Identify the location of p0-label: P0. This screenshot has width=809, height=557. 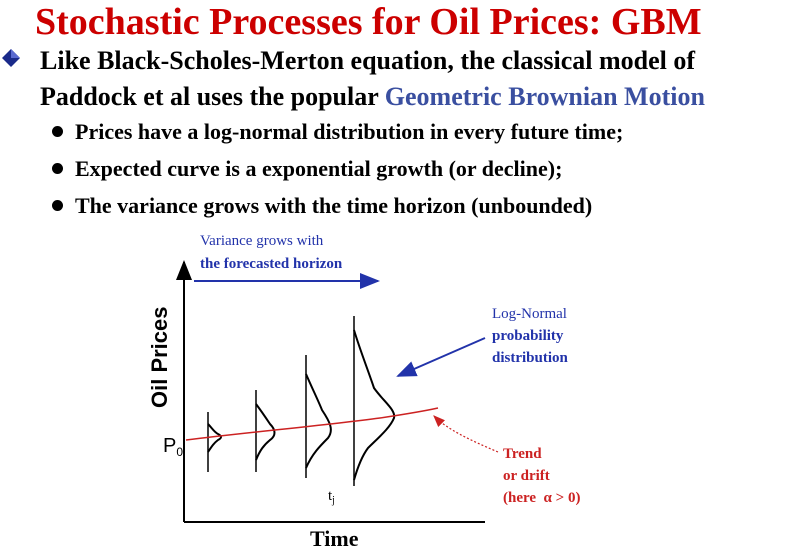
(173, 447).